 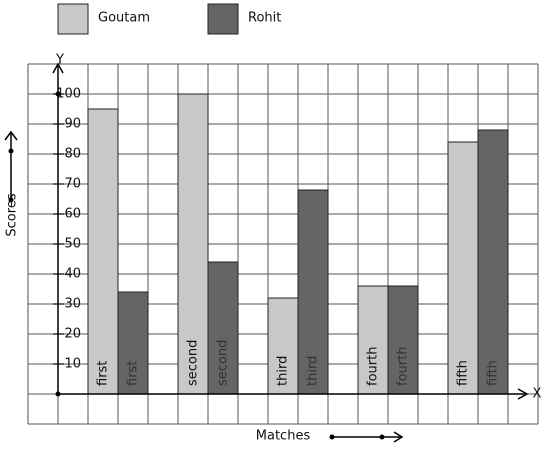 I want to click on x-axis-name: X, so click(x=537, y=394).